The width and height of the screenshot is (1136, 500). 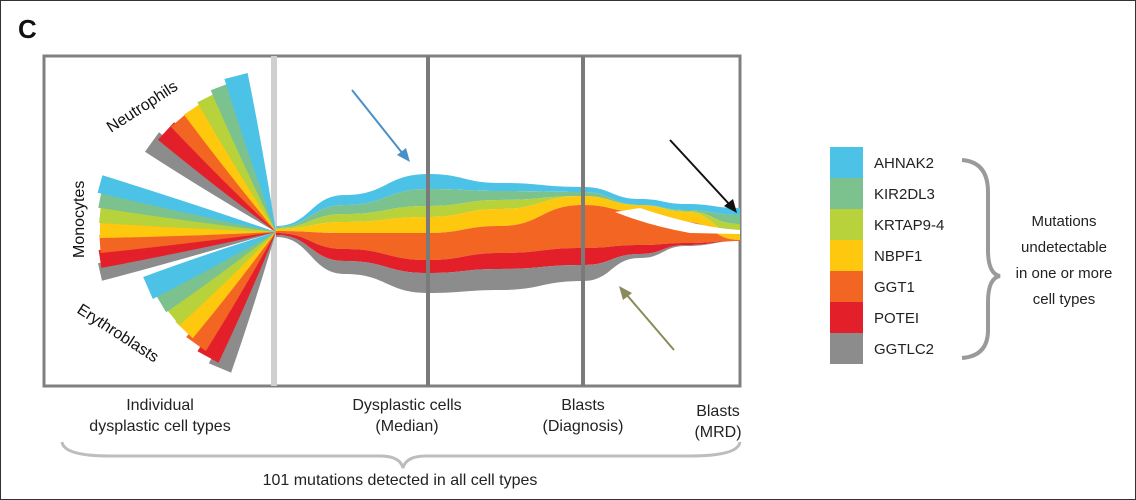 I want to click on neutrophil-petal-nbpf1, so click(x=230, y=167).